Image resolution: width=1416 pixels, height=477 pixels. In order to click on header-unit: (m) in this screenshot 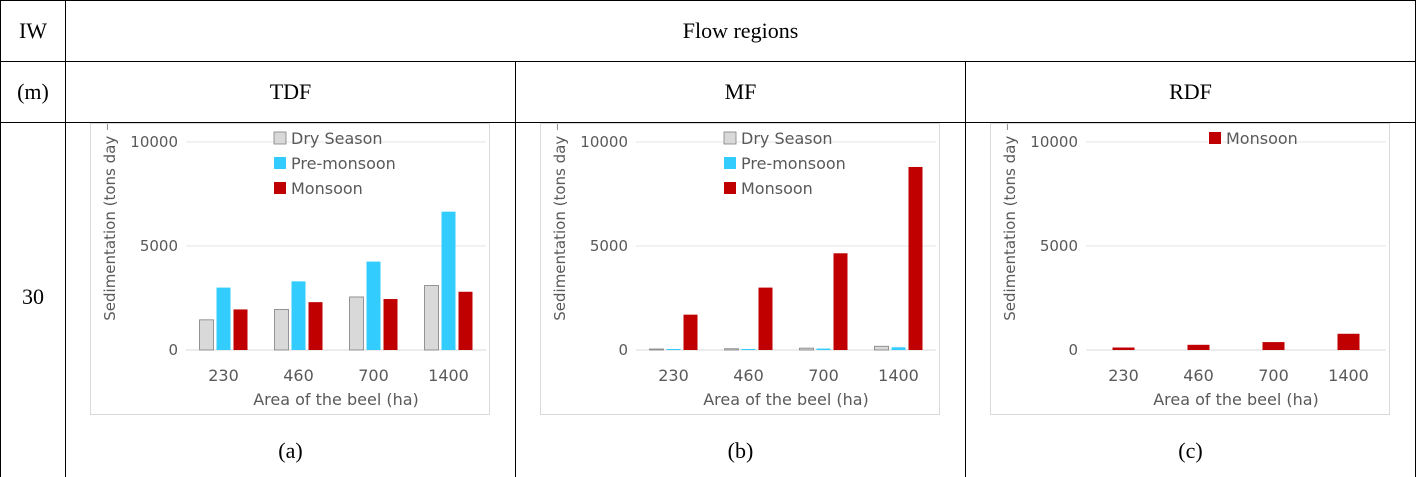, I will do `click(33, 91)`.